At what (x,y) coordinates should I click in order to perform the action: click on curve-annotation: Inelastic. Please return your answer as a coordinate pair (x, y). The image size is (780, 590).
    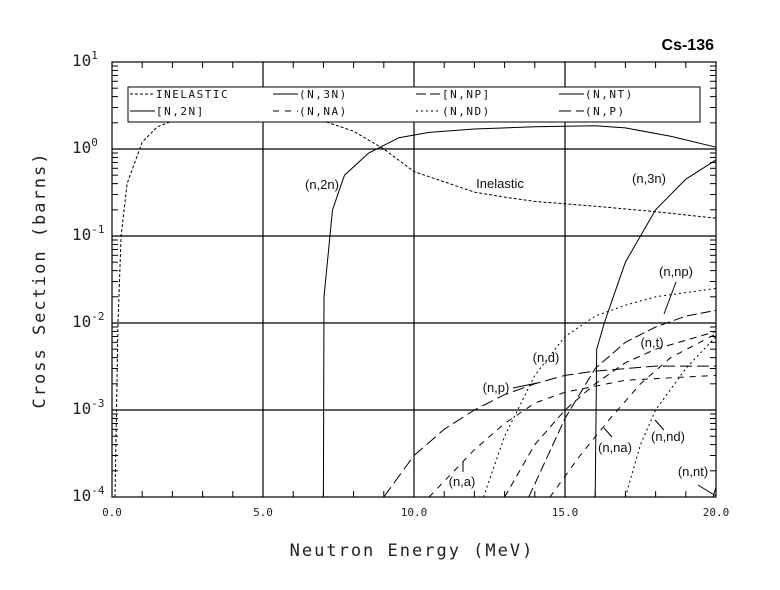
    Looking at the image, I should click on (500, 183).